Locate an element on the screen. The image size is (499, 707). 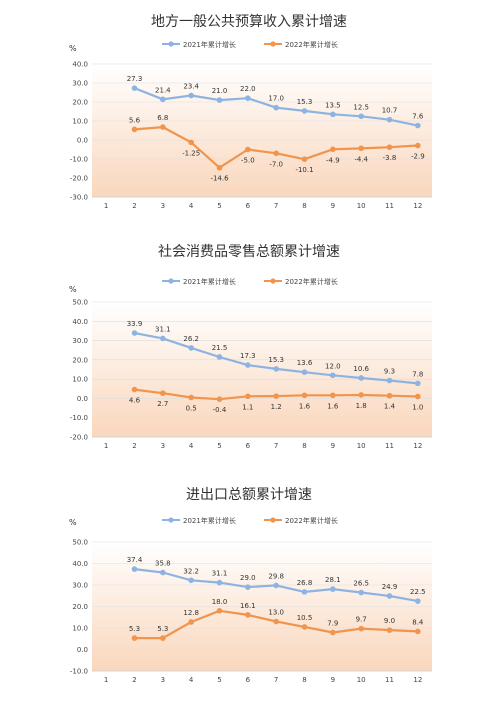
x-tick-label: 11 is located at coordinates (389, 446).